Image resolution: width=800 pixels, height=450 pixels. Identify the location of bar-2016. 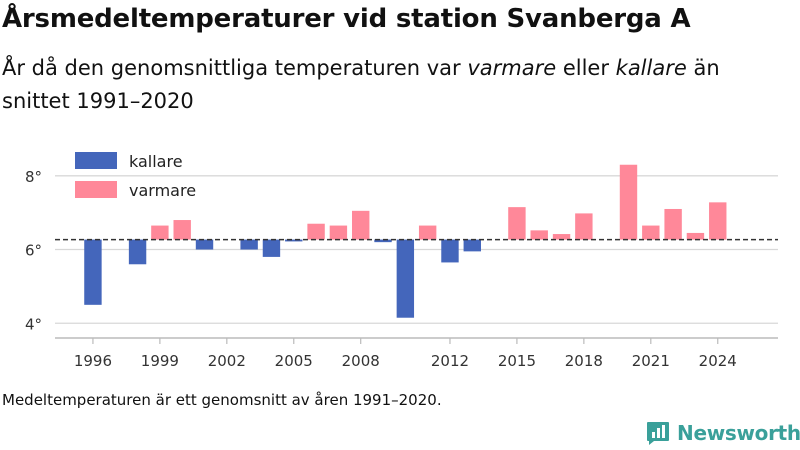
(539, 235).